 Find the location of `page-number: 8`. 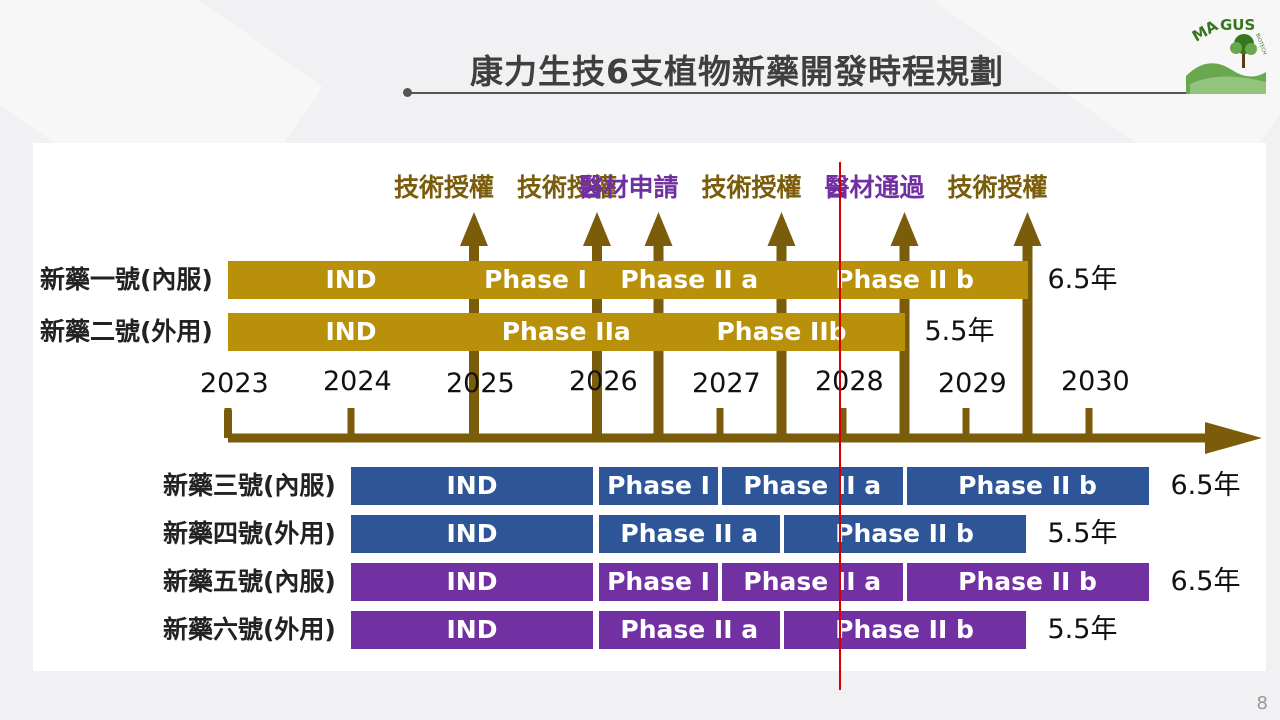

page-number: 8 is located at coordinates (1262, 703).